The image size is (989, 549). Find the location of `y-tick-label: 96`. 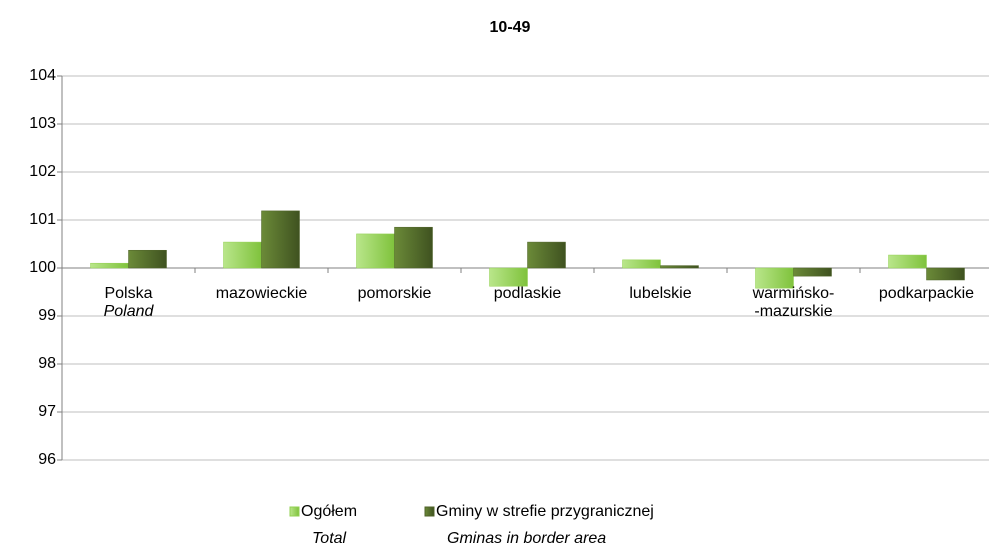

y-tick-label: 96 is located at coordinates (47, 459).